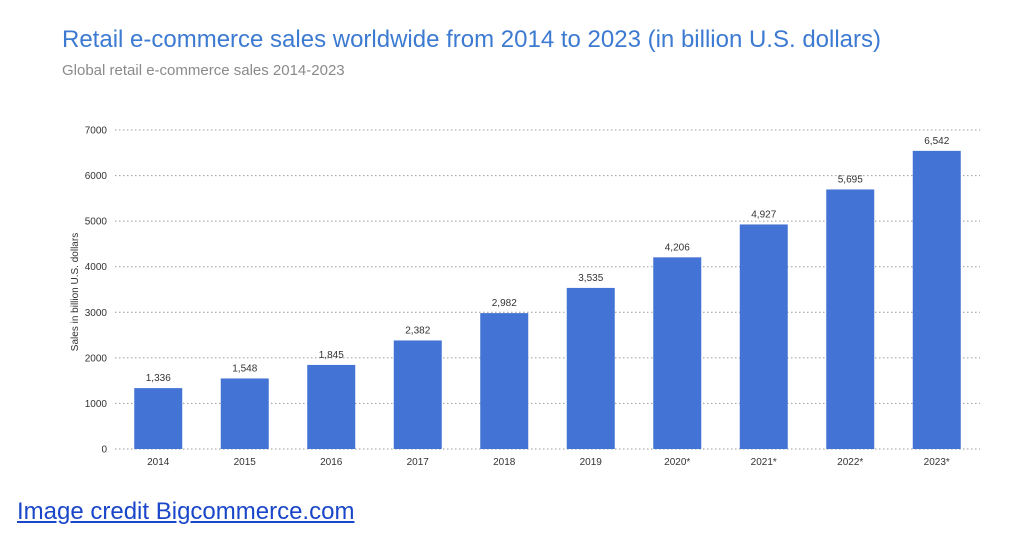 This screenshot has width=1024, height=542. Describe the element at coordinates (677, 247) in the screenshot. I see `bar-value-label: 4,206` at that location.